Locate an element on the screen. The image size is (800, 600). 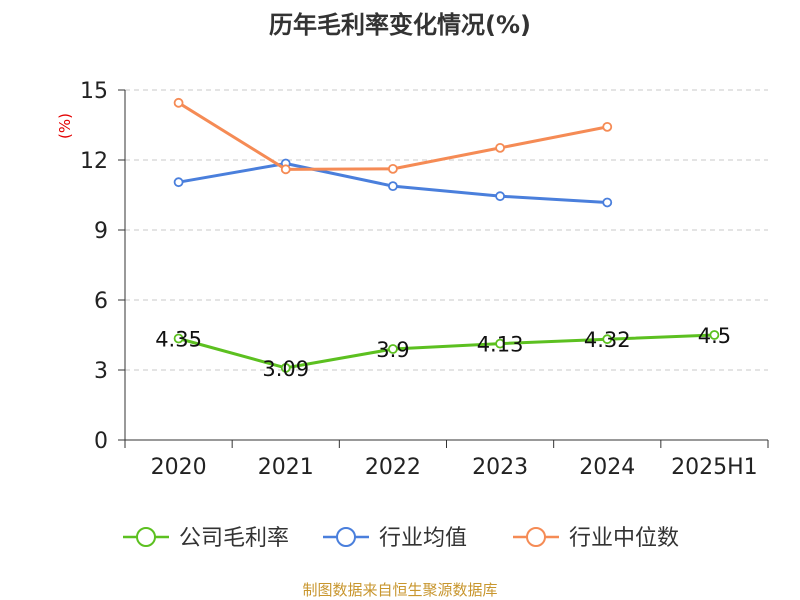
y-tick-label: 0 is located at coordinates (101, 441).